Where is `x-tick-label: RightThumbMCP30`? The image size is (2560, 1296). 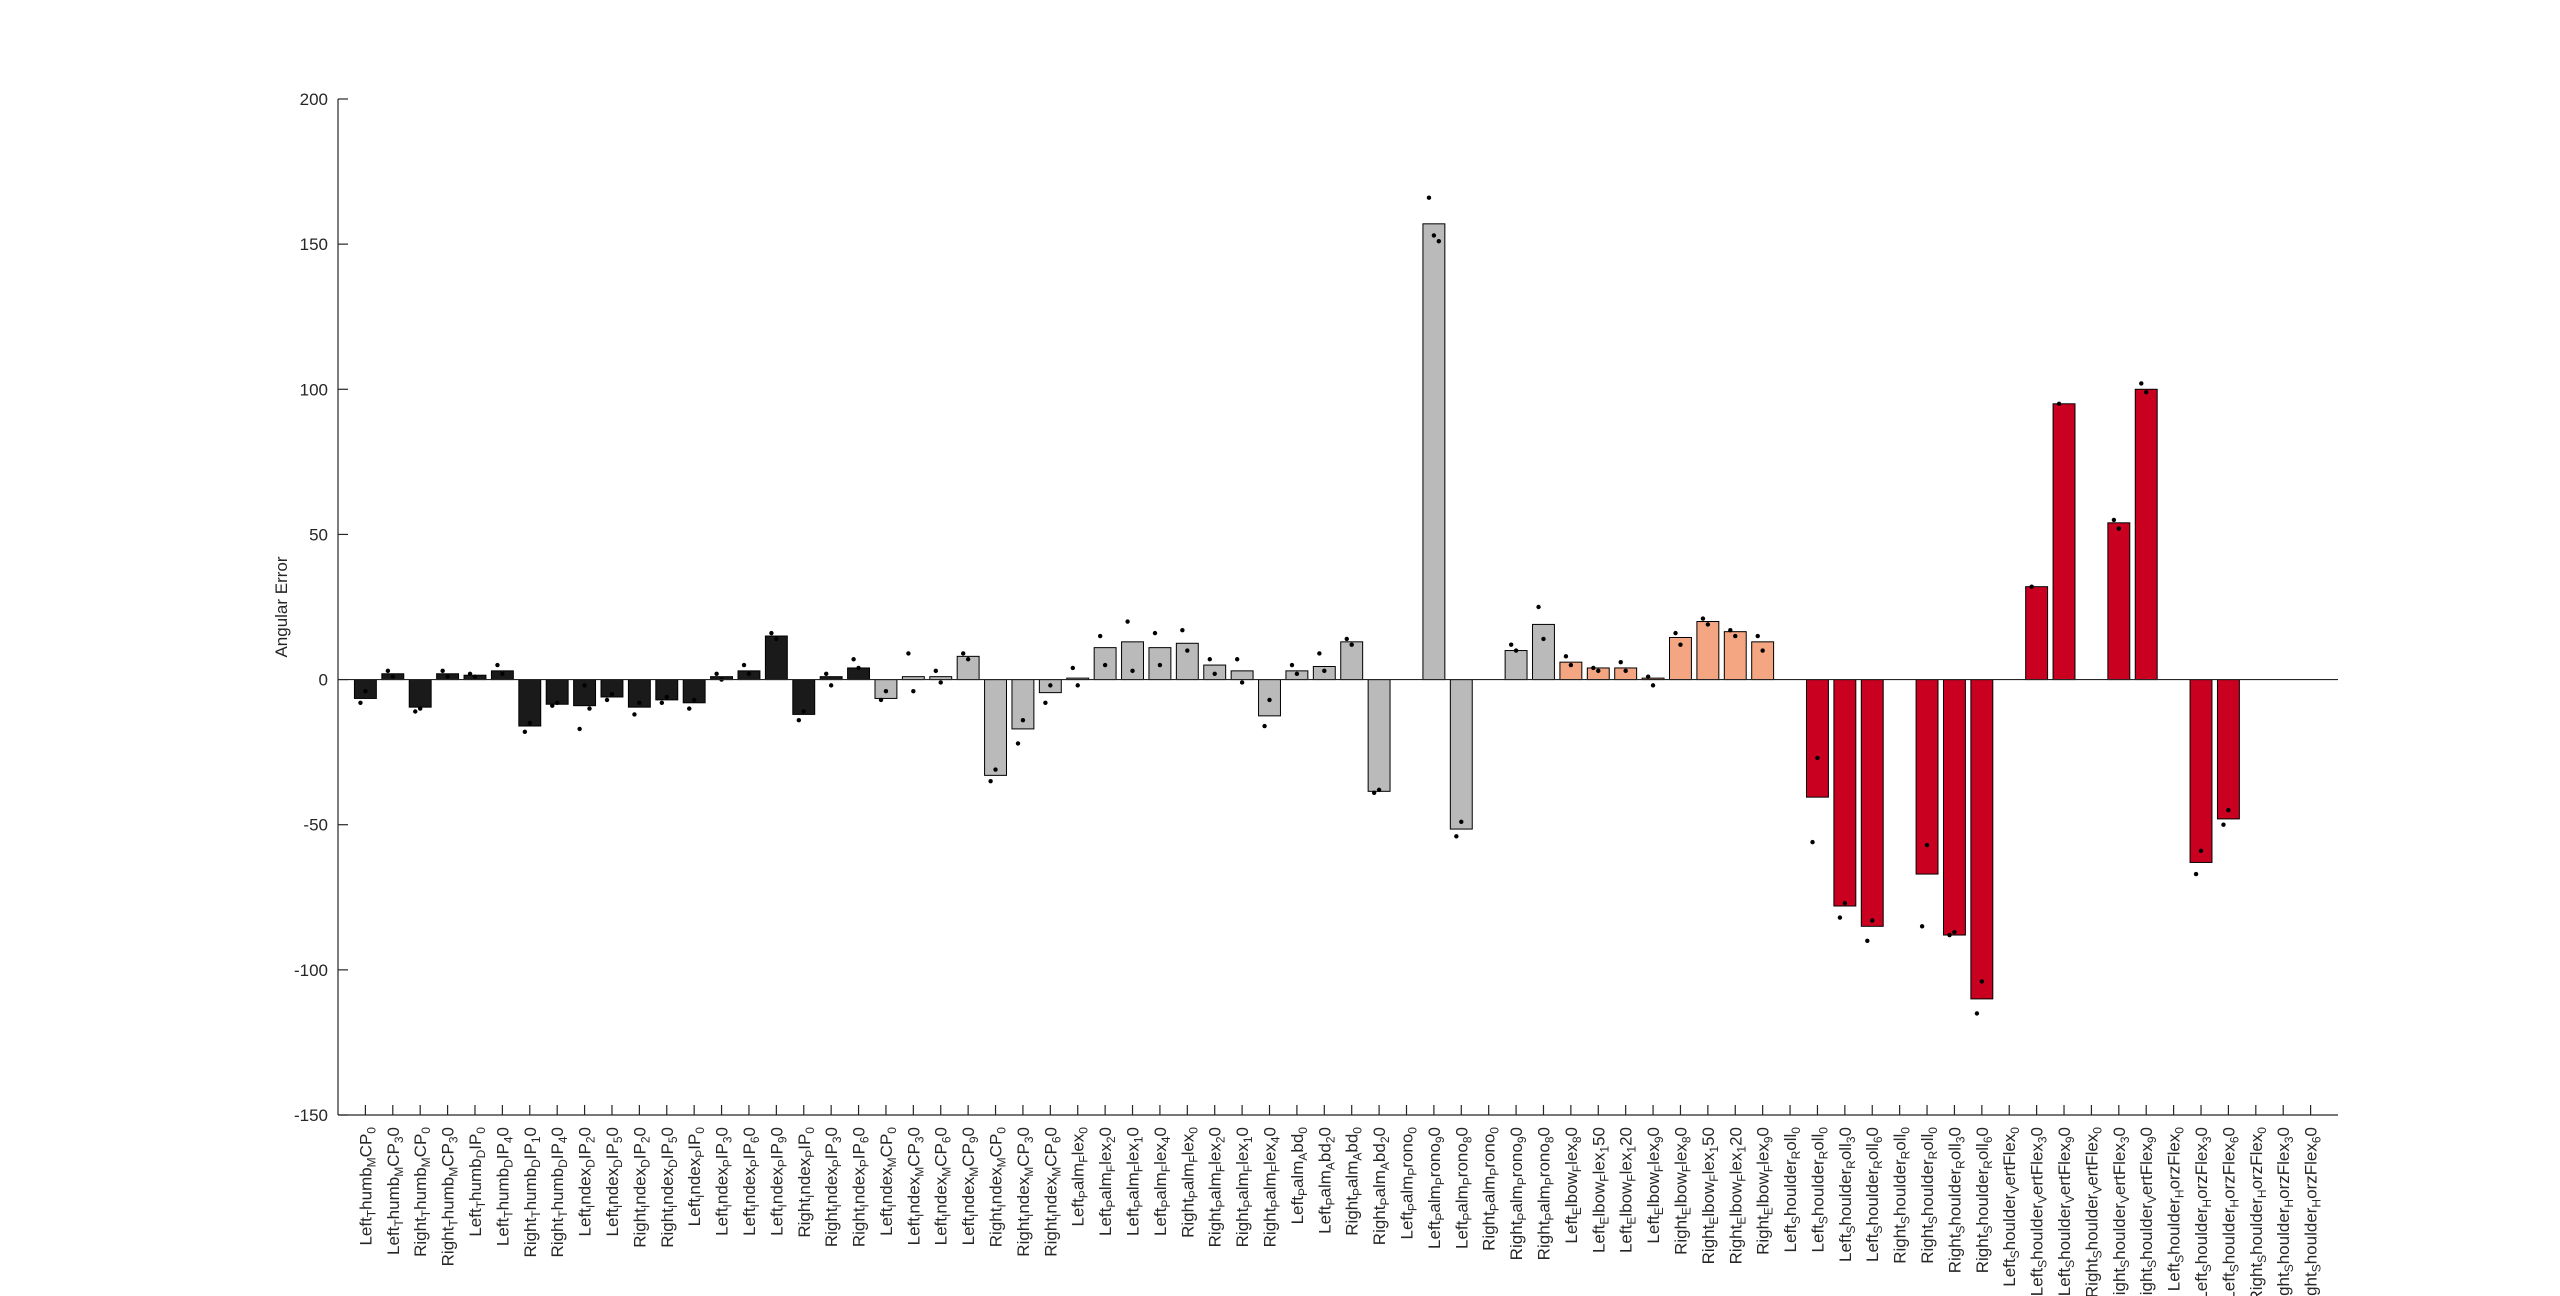
x-tick-label: RightThumbMCP30 is located at coordinates (450, 1196).